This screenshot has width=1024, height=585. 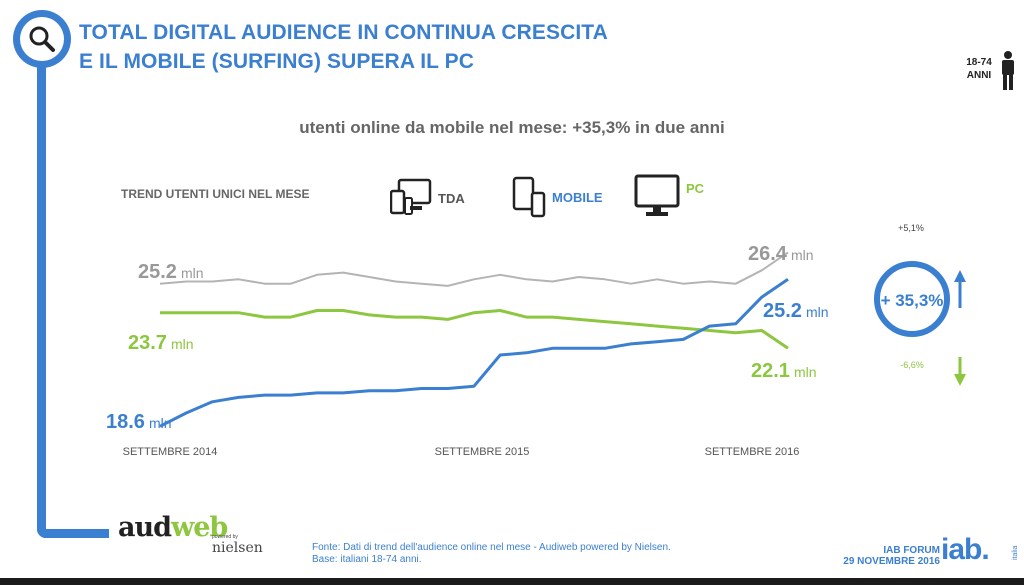 I want to click on data-label-pc-start: 23.7 mln, so click(x=161, y=343).